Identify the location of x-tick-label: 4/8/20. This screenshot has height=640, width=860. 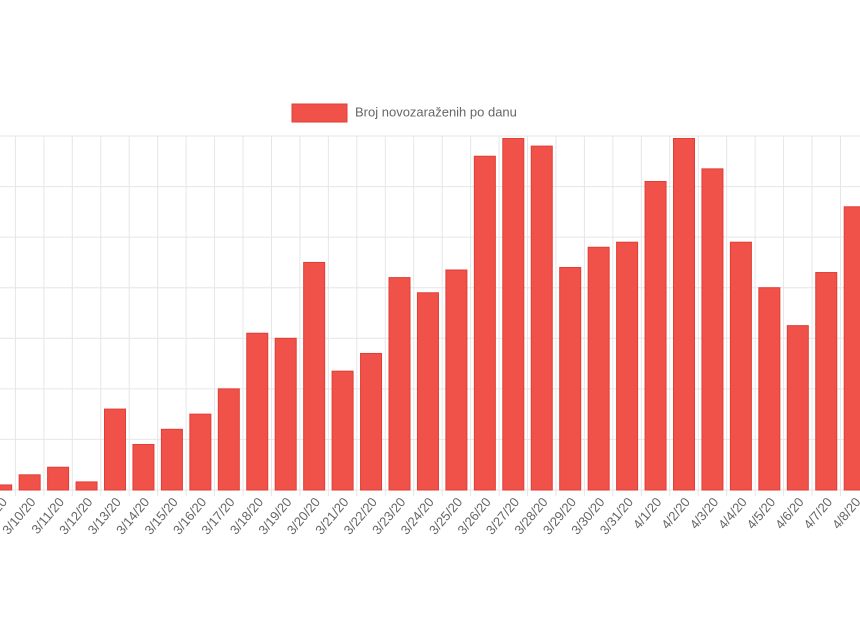
(844, 512).